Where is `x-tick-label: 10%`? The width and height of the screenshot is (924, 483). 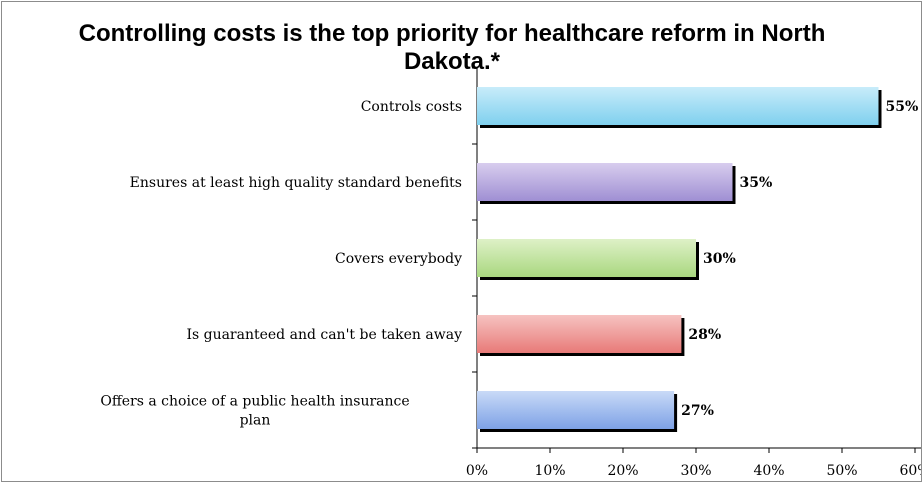 x-tick-label: 10% is located at coordinates (549, 471).